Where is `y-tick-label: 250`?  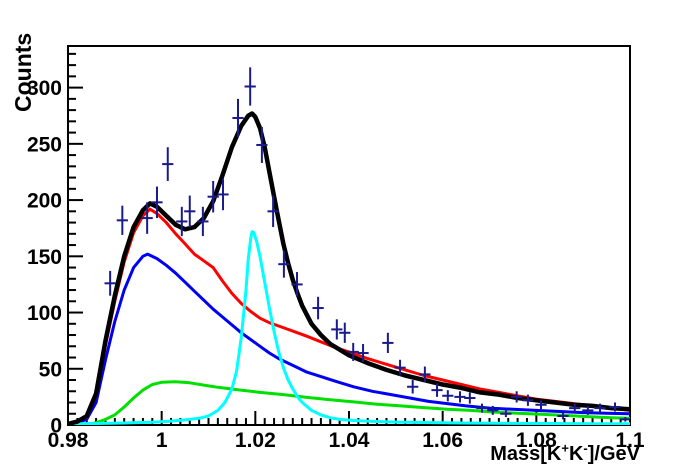
y-tick-label: 250 is located at coordinates (44, 144).